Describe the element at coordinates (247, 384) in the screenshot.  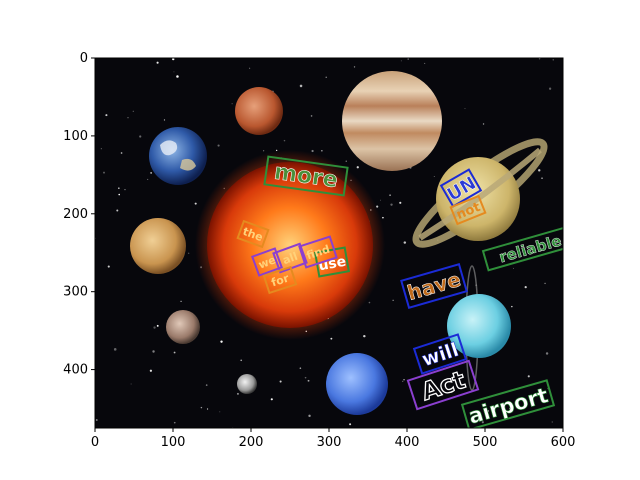
I see `mercury` at that location.